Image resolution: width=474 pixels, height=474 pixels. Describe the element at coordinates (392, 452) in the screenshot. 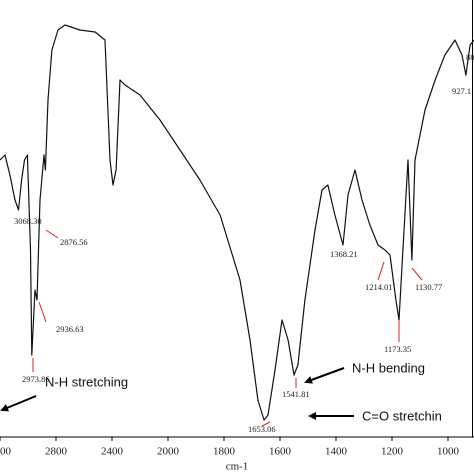

I see `x-tick-label: 1200` at that location.